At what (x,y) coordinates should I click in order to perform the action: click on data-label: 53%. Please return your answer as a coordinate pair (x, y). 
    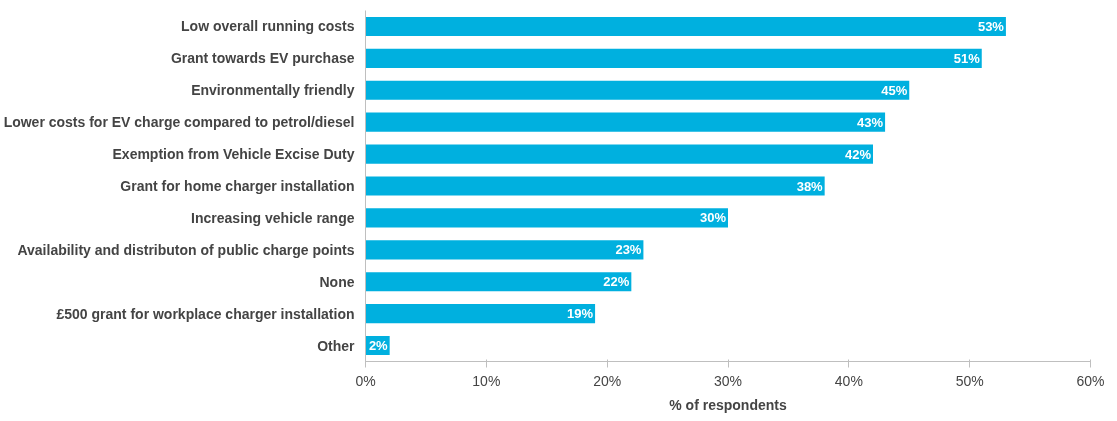
    Looking at the image, I should click on (991, 26).